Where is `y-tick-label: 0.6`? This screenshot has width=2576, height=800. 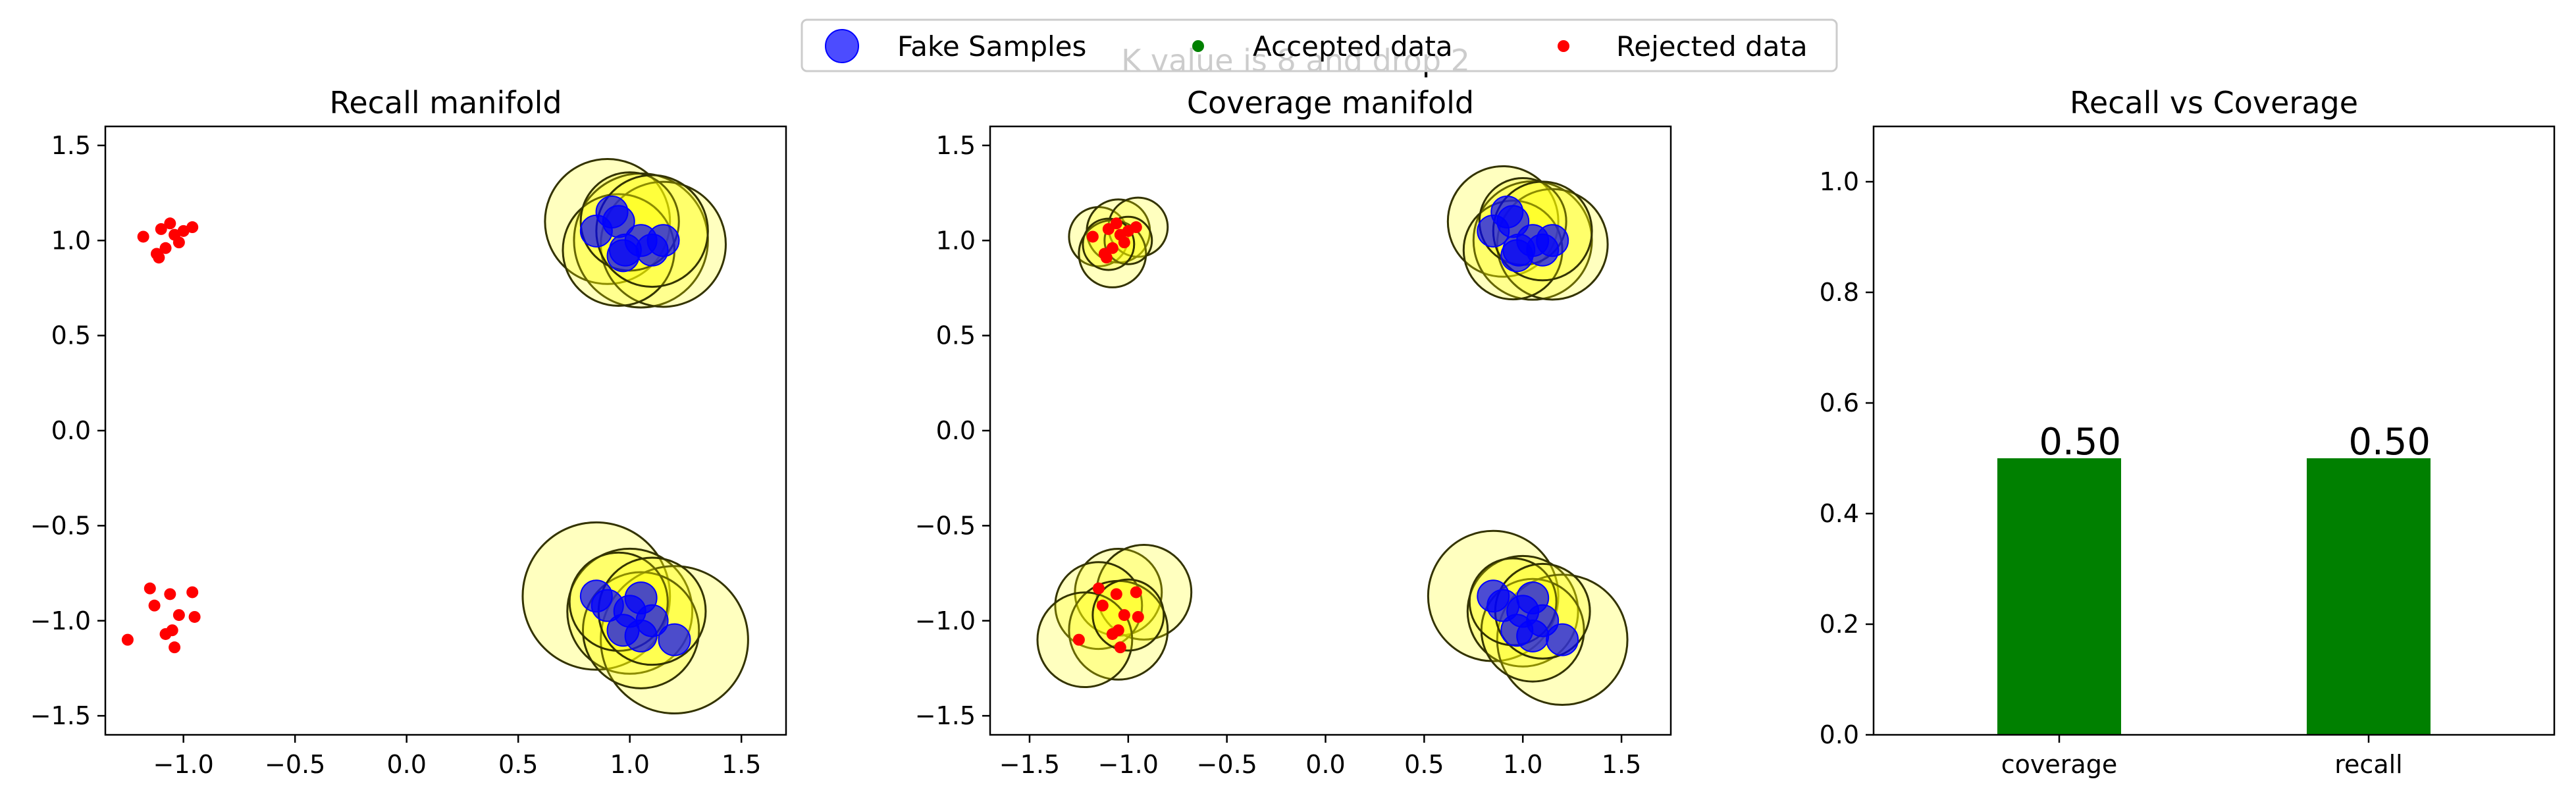 y-tick-label: 0.6 is located at coordinates (1839, 402).